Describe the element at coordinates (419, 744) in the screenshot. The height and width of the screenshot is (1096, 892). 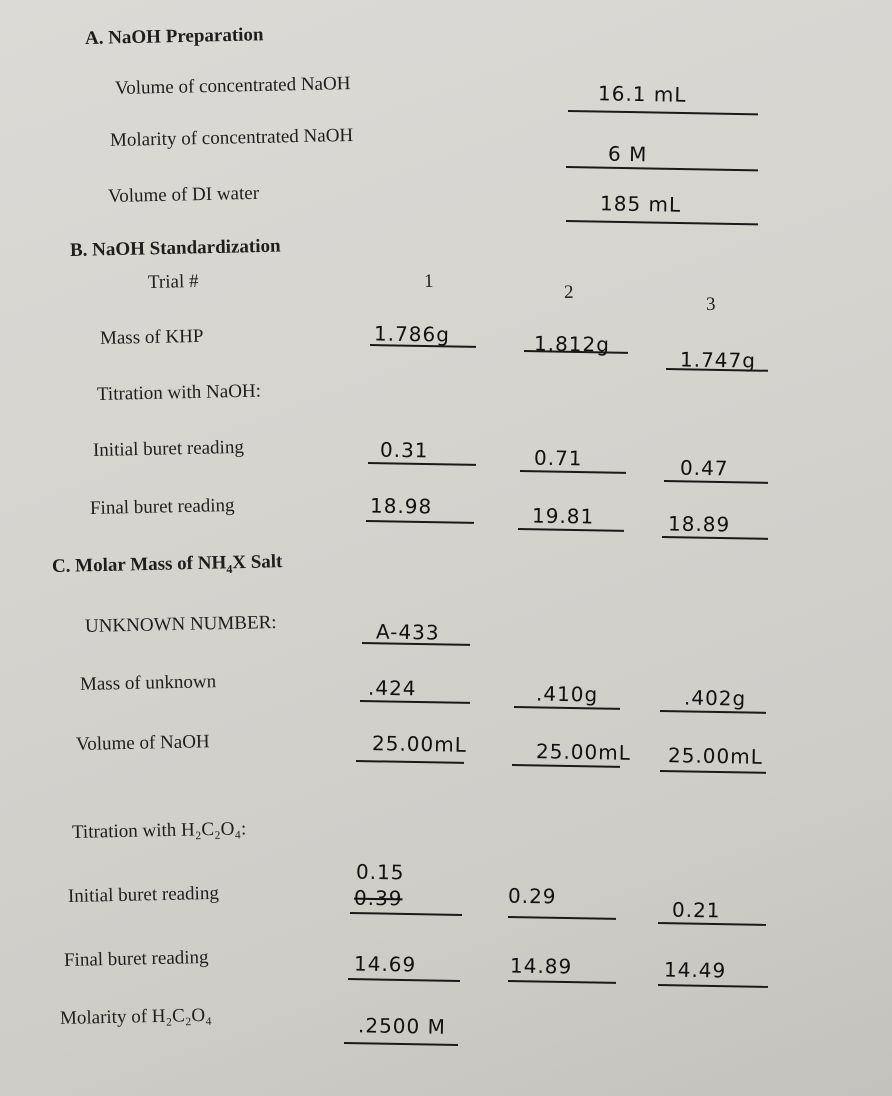
I see `volume-naoh-trial-1: 25.00mL` at that location.